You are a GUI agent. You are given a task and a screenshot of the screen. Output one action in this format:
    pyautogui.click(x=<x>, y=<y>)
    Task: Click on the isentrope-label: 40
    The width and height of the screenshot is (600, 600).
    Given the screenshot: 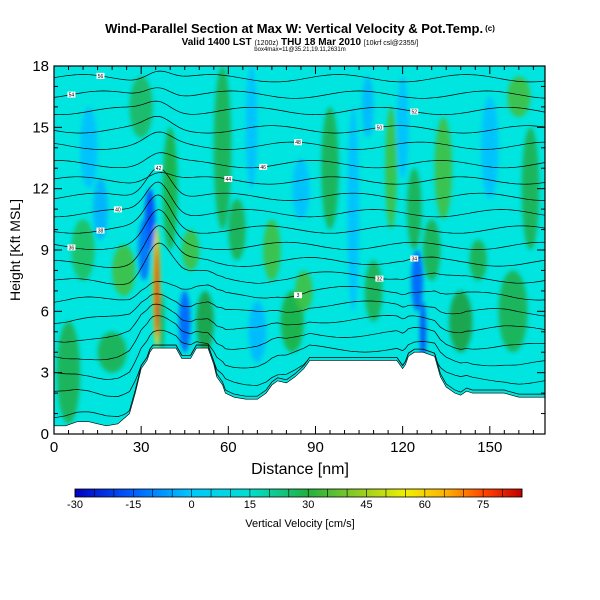 What is the action you would take?
    pyautogui.click(x=117, y=209)
    